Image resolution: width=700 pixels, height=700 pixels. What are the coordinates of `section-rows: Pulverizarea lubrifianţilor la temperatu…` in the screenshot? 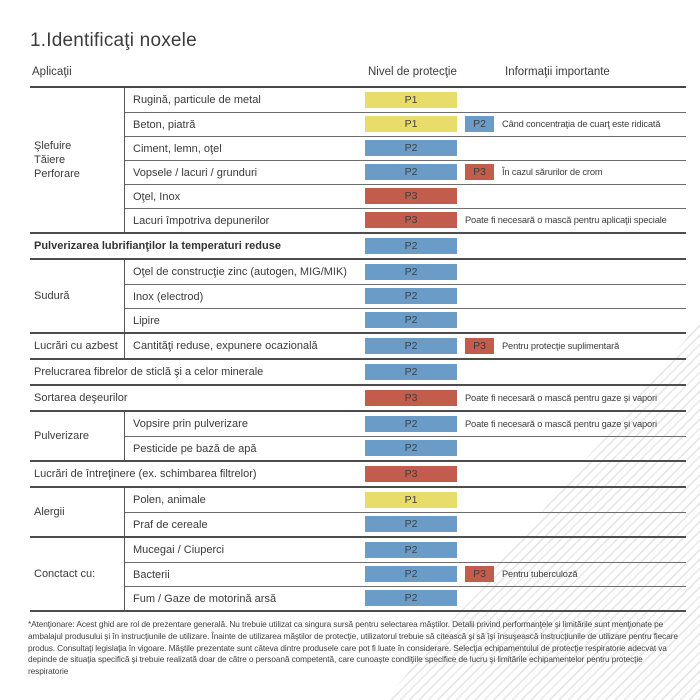 It's located at (358, 246).